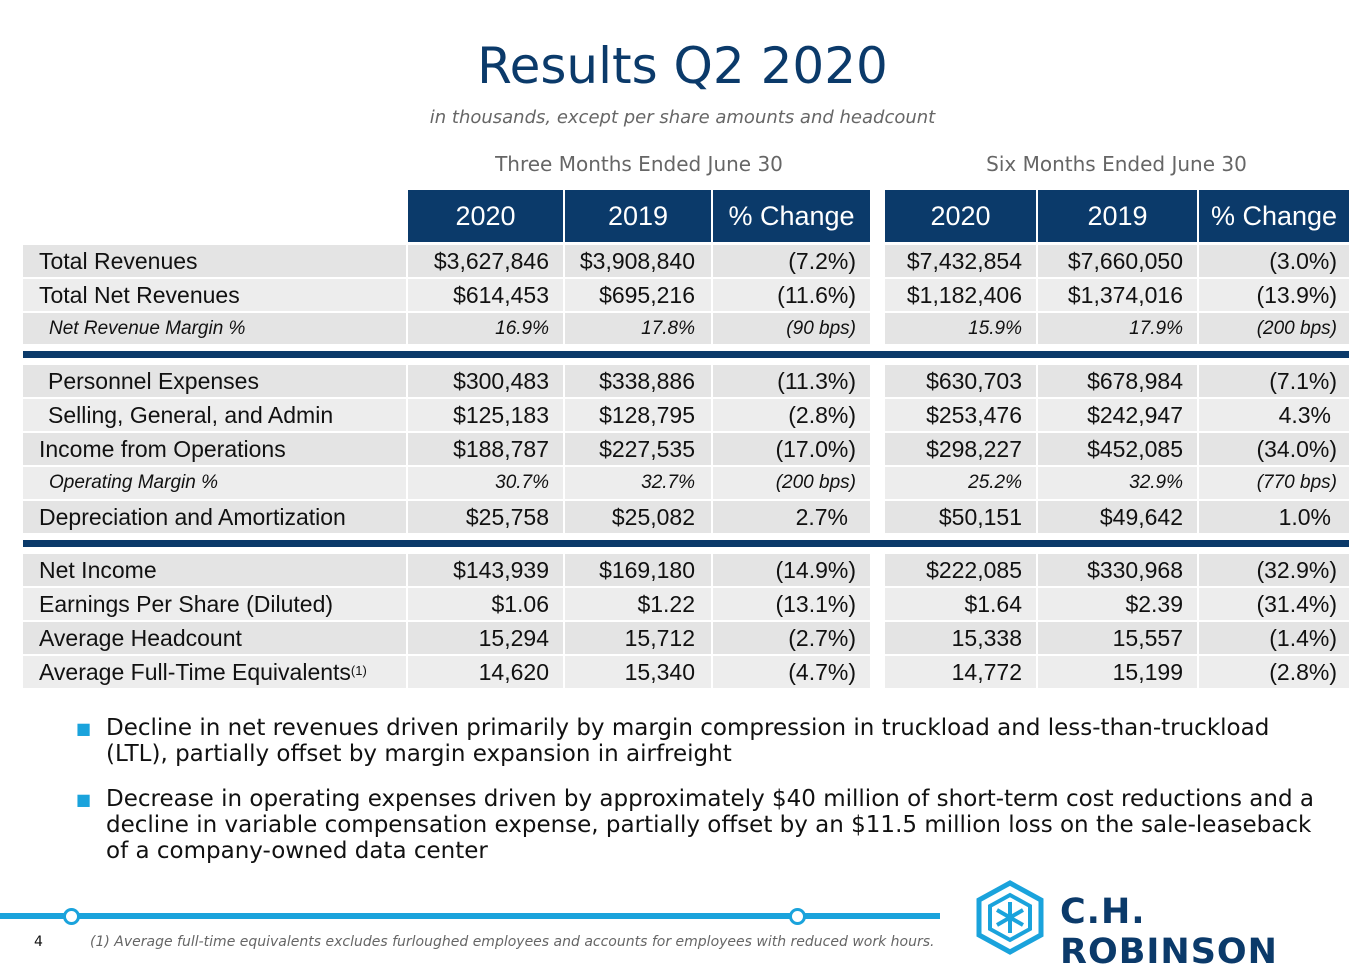  Describe the element at coordinates (638, 415) in the screenshot. I see `table-cell: $128,795` at that location.